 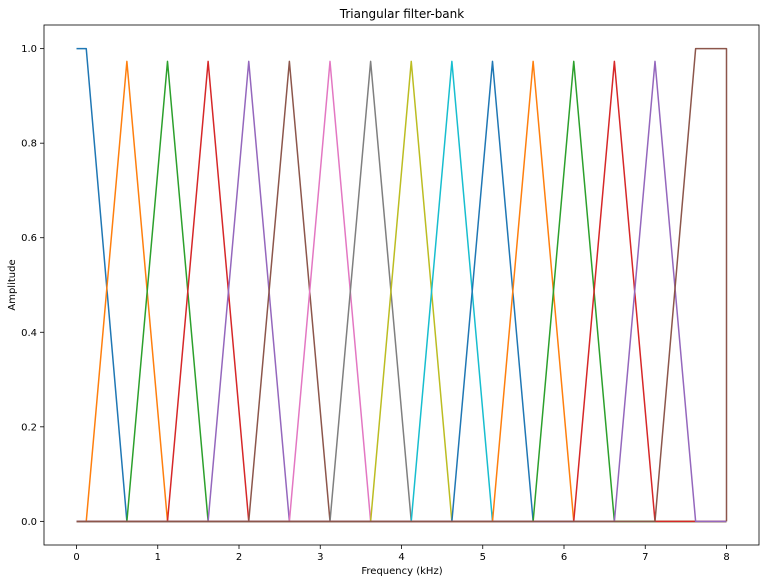 What do you see at coordinates (483, 557) in the screenshot?
I see `x-tick-label: 5` at bounding box center [483, 557].